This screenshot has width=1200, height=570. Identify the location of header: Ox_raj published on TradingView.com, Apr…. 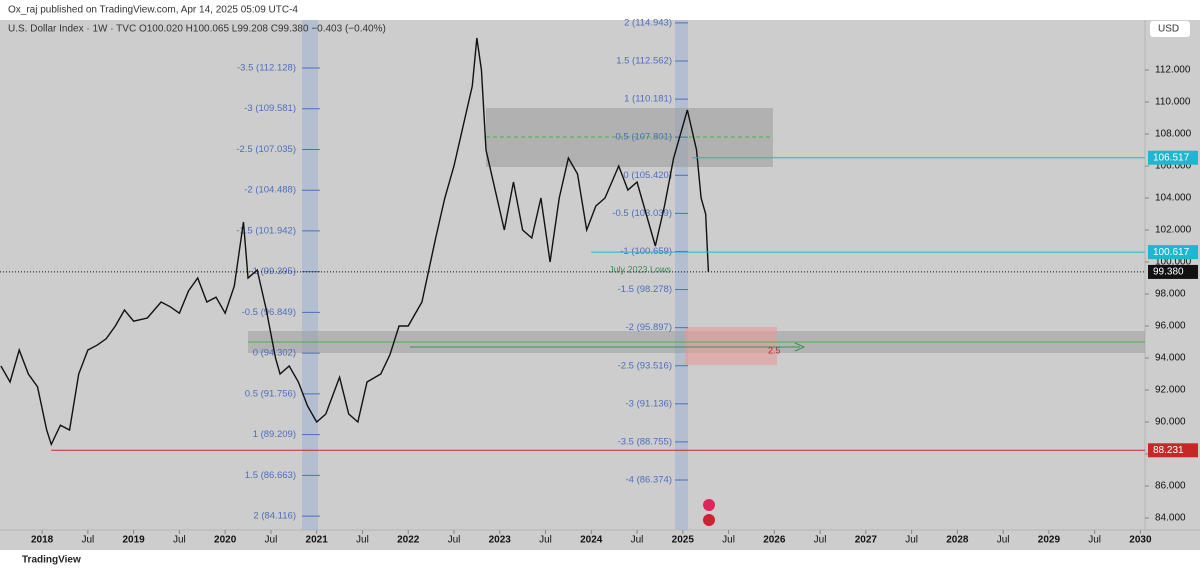
(153, 10).